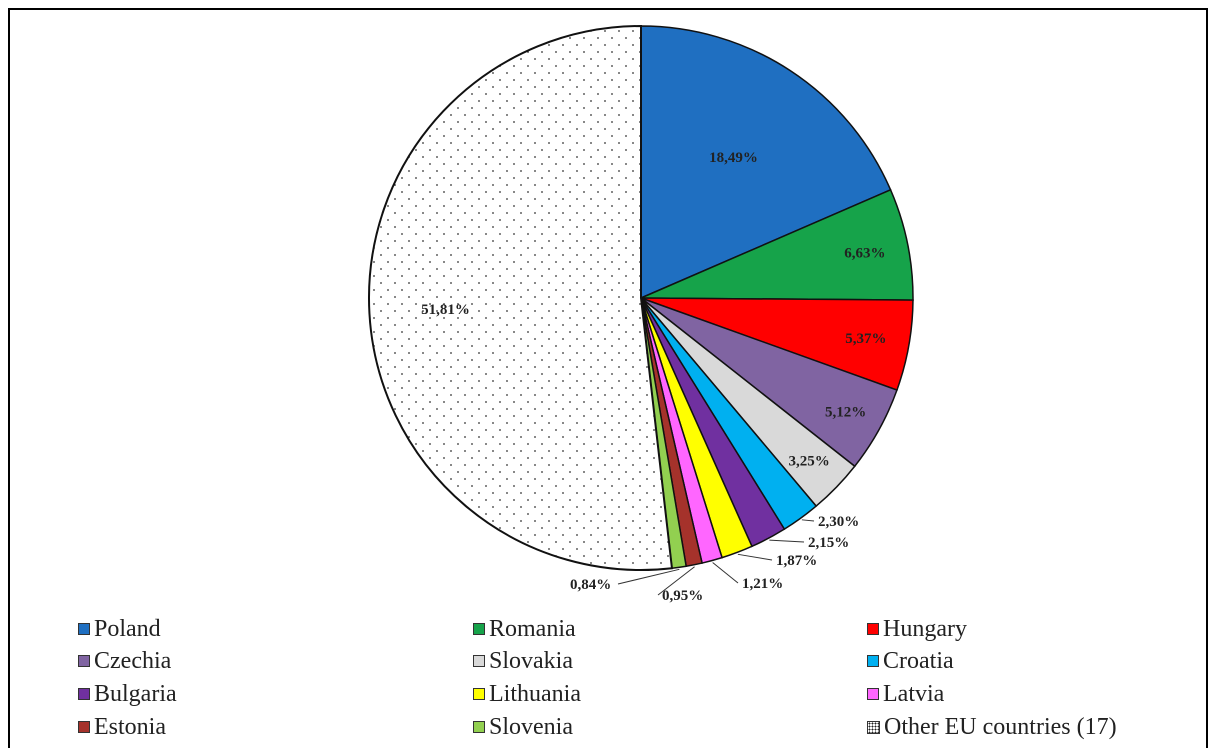  What do you see at coordinates (445, 310) in the screenshot?
I see `data-label-other-eu-countries-17: 51,81%` at bounding box center [445, 310].